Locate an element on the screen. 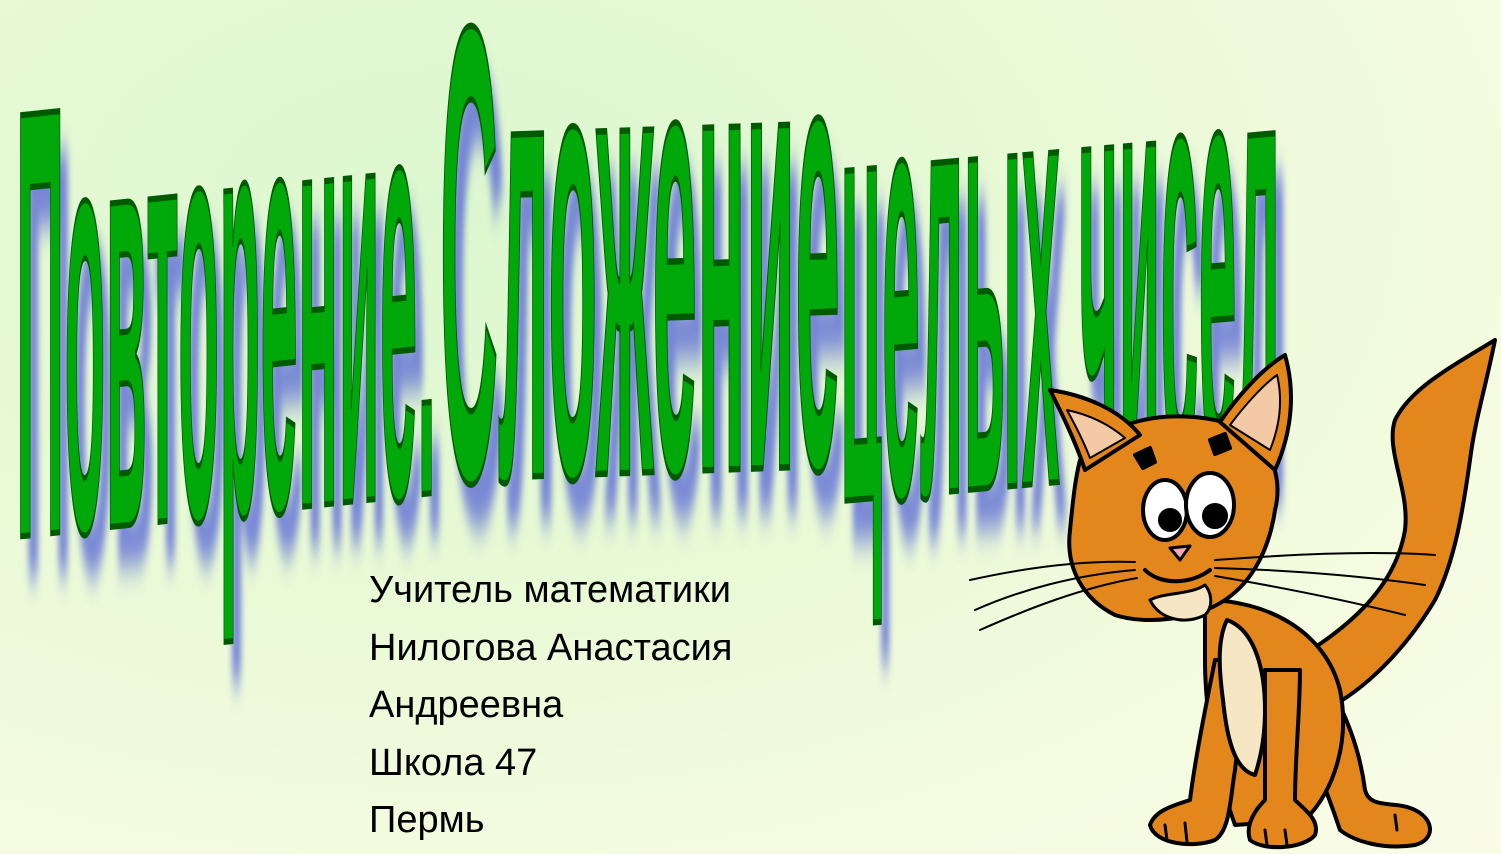 This screenshot has width=1501, height=854. credit-line-name: Нилогова Анастасия is located at coordinates (551, 647).